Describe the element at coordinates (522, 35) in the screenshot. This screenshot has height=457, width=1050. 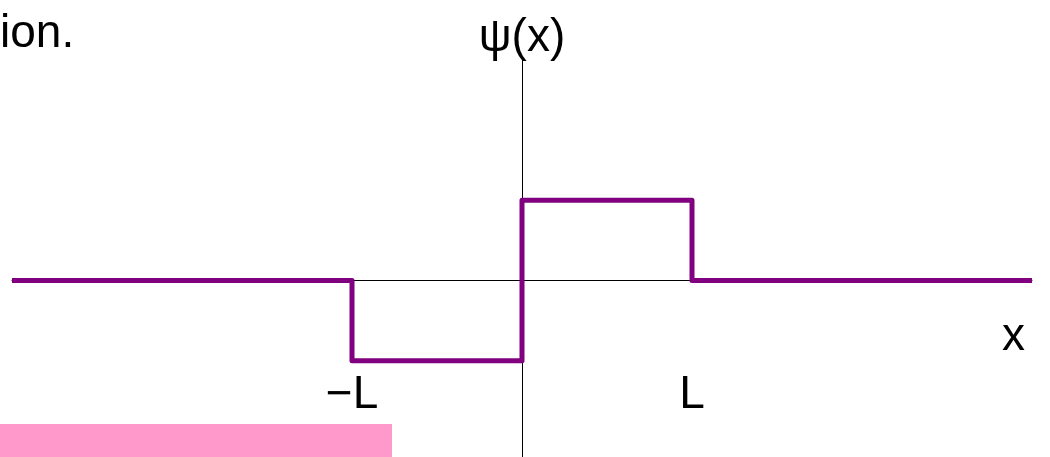
I see `y-axis-title: ψ(x)` at that location.